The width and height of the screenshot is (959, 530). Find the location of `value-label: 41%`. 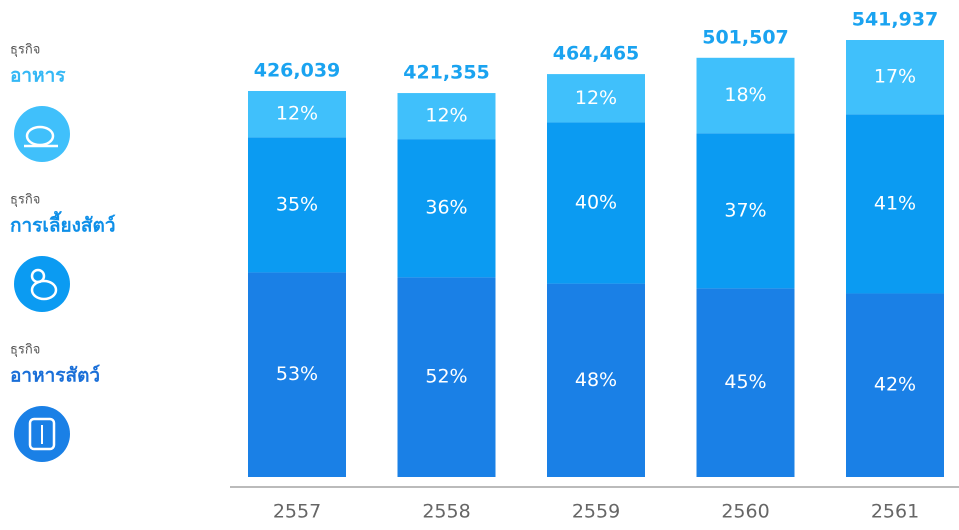

value-label: 41% is located at coordinates (895, 203).